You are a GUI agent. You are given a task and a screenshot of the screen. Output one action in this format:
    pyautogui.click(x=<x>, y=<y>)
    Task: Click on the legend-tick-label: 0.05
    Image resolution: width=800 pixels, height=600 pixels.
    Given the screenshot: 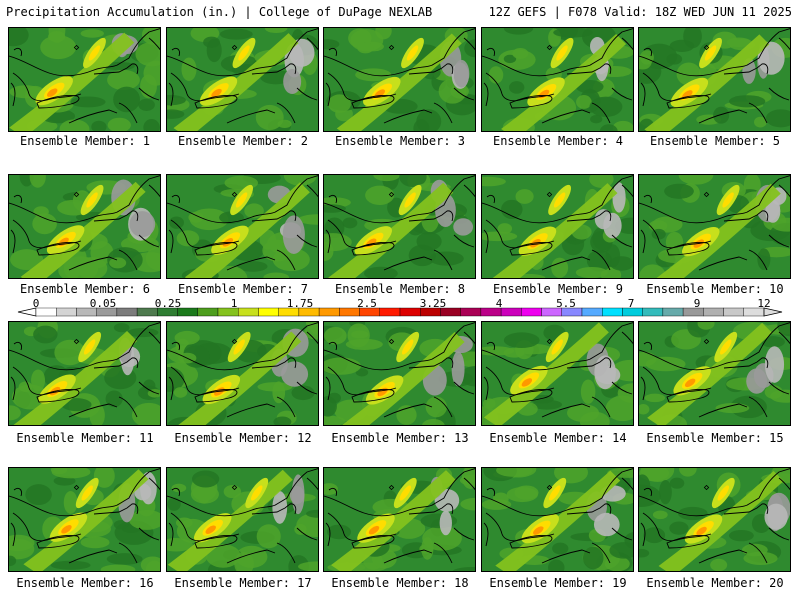 What is the action you would take?
    pyautogui.click(x=103, y=303)
    